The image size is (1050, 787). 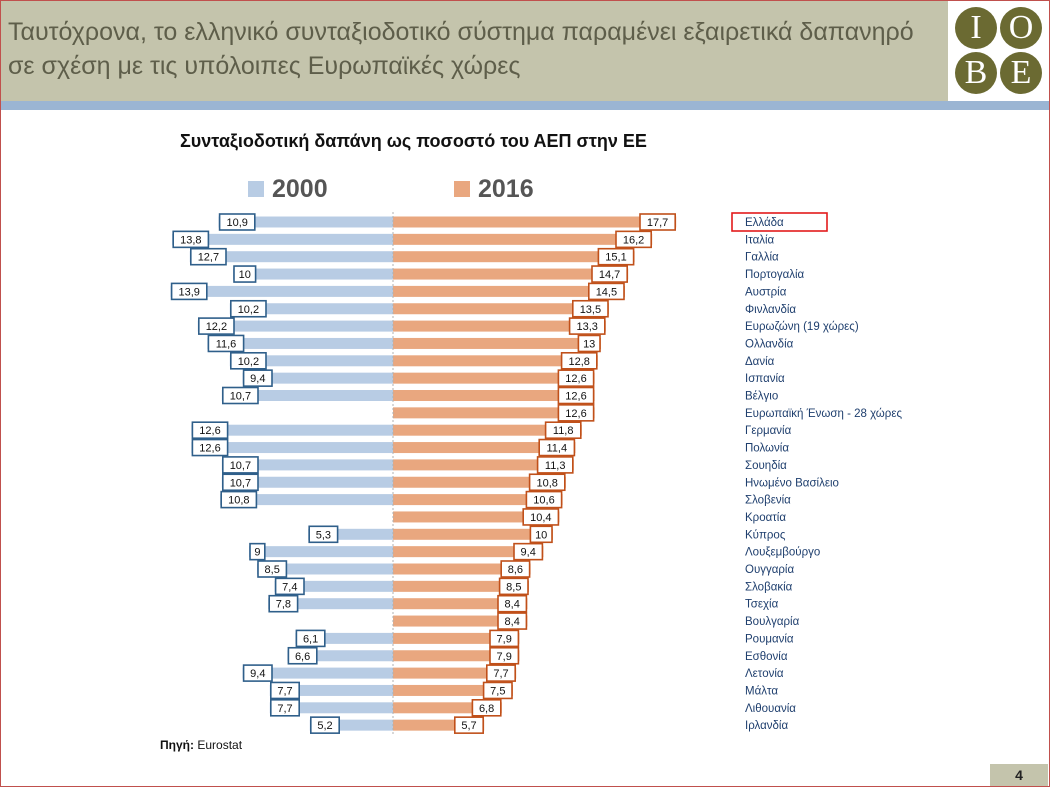 I want to click on header-divider, so click(x=525, y=105).